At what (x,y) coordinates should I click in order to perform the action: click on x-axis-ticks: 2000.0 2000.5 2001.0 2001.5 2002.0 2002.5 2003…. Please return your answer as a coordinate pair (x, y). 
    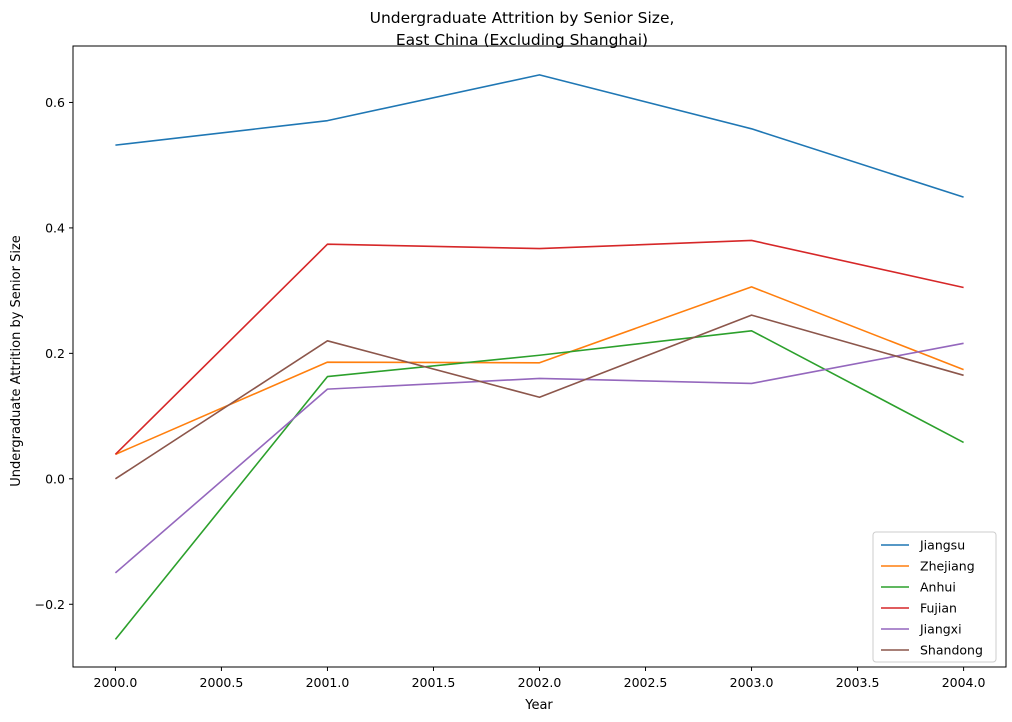
    Looking at the image, I should click on (540, 678).